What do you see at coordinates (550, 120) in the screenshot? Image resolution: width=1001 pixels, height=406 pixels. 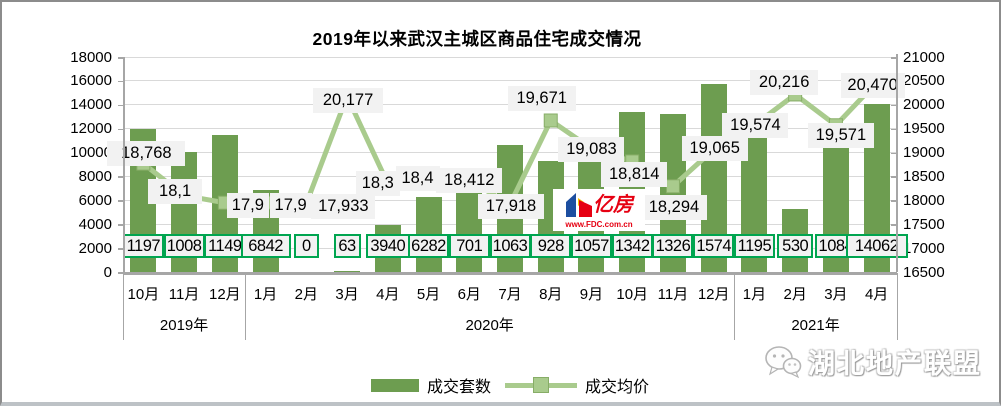 I see `price-marker` at bounding box center [550, 120].